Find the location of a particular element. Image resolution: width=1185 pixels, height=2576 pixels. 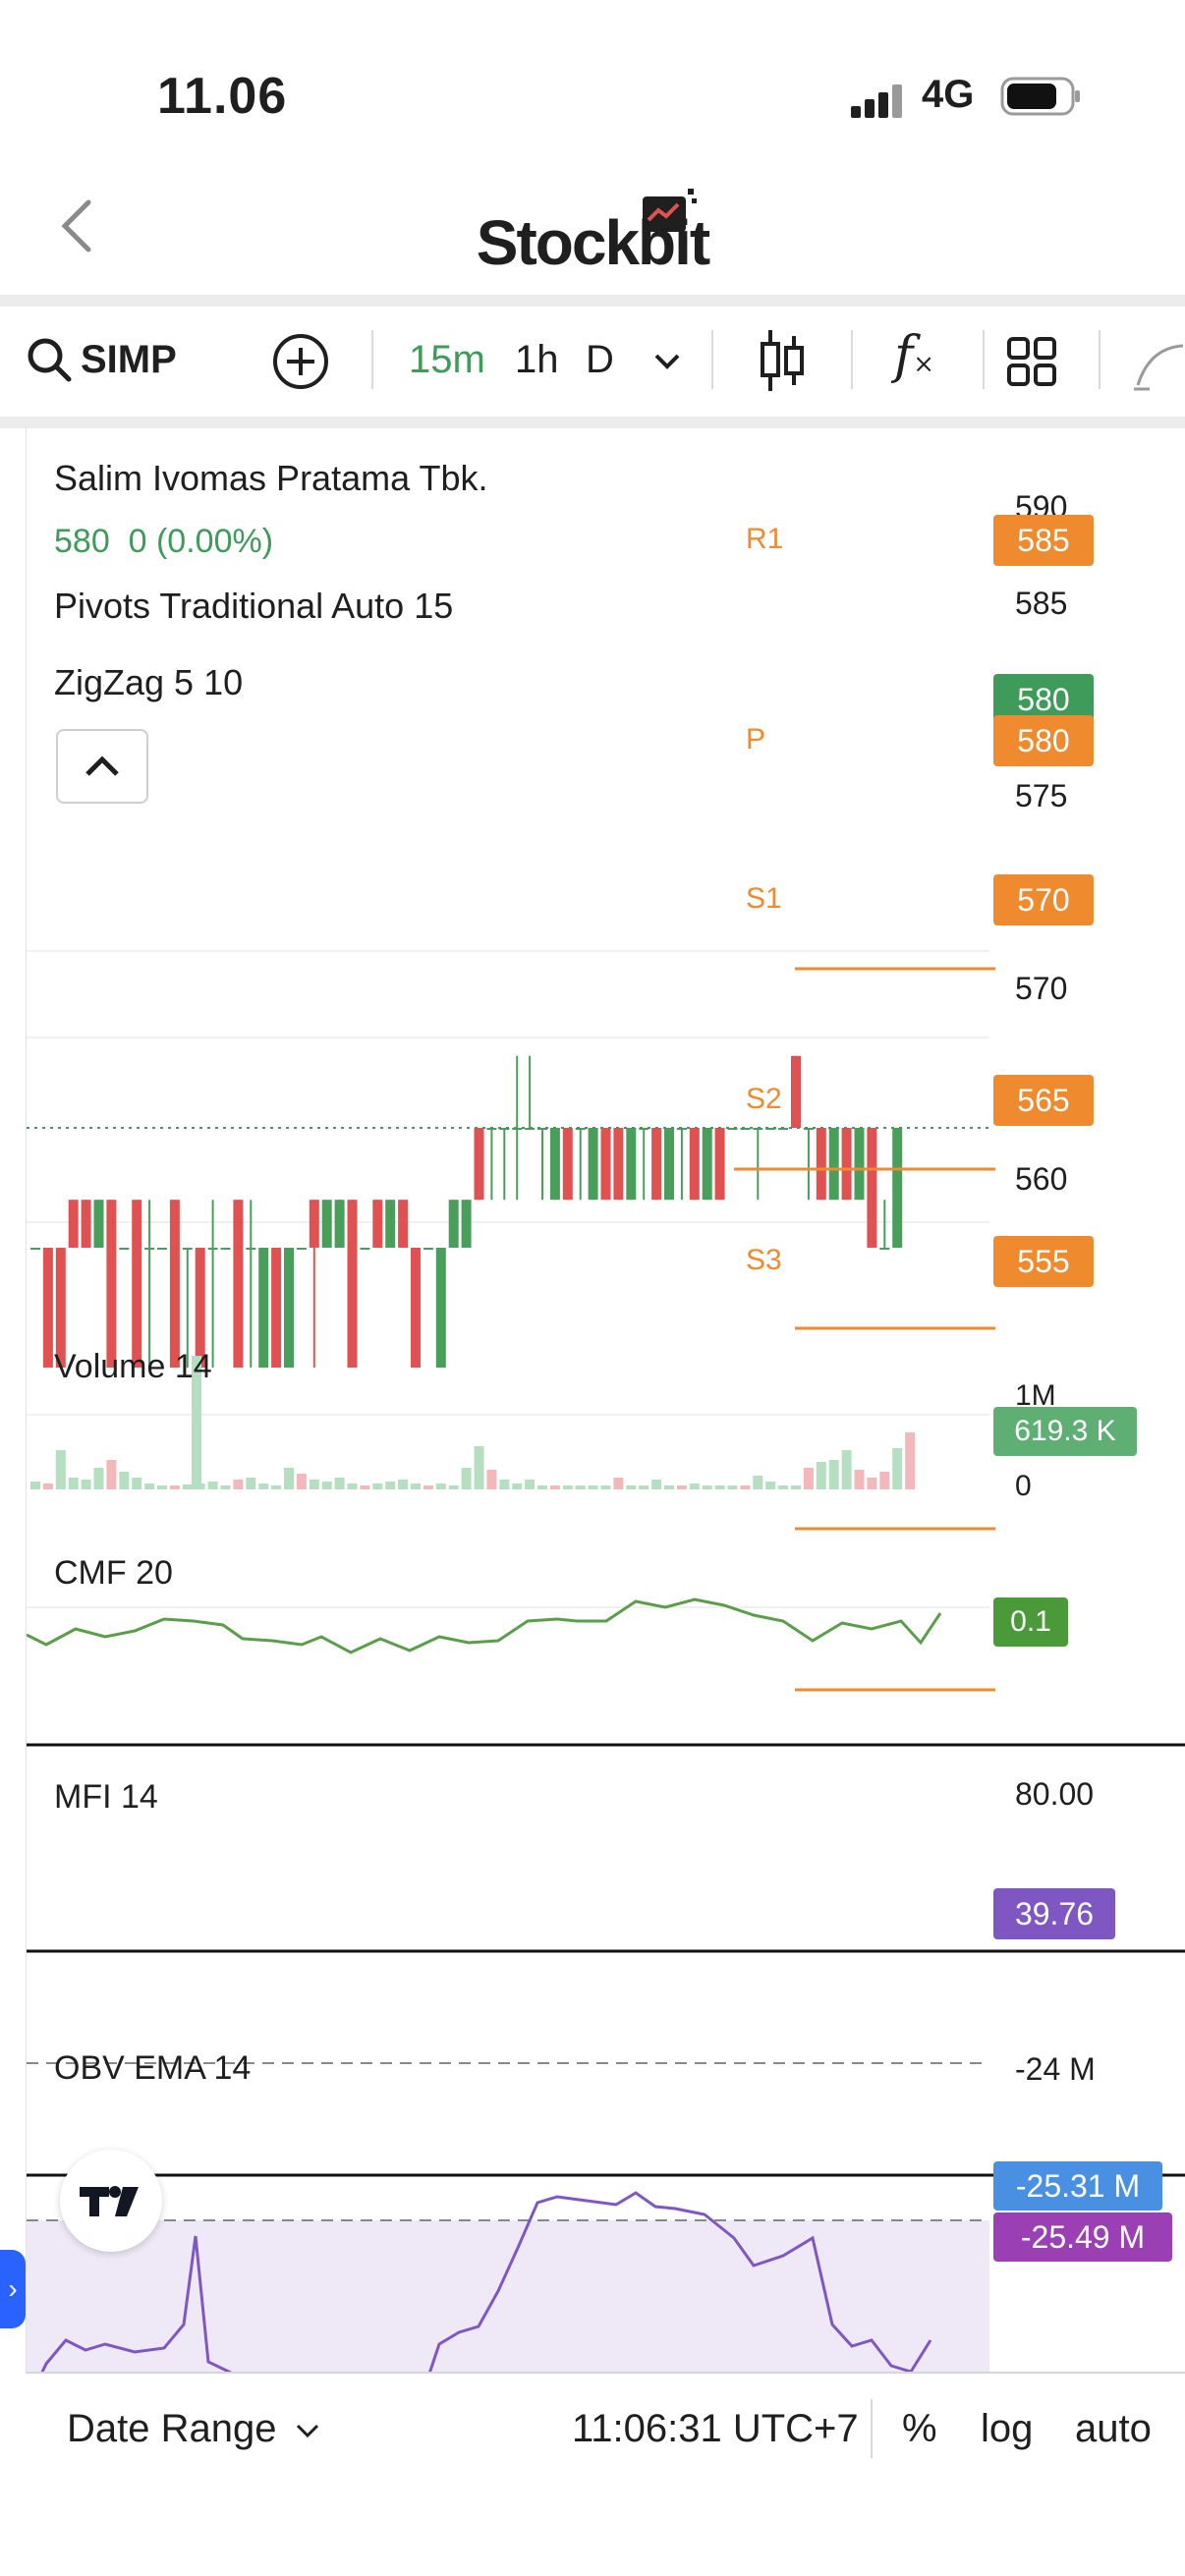

indicators-fx-icon: f× is located at coordinates (914, 355).